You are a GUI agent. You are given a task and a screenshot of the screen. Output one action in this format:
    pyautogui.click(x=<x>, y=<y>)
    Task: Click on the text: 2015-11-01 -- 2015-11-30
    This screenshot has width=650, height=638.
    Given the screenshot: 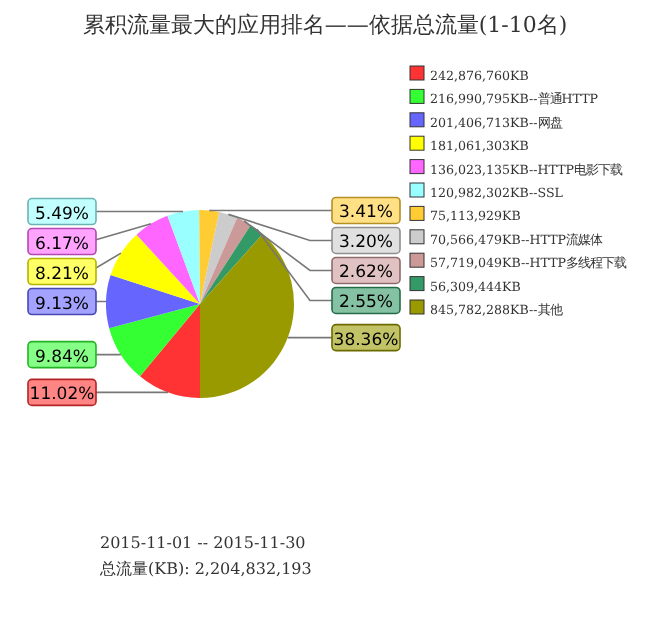 What is the action you would take?
    pyautogui.click(x=203, y=543)
    